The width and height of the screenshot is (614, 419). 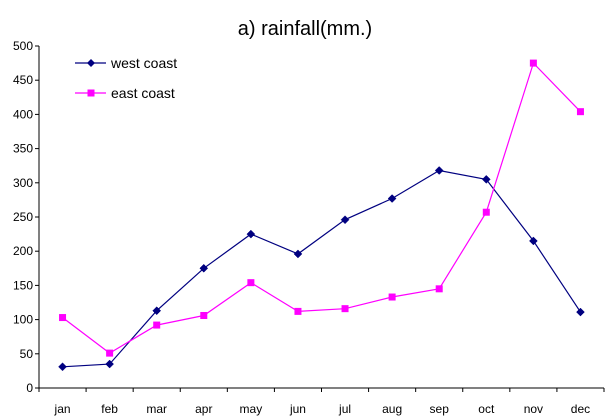 I want to click on y-tick-label: 200, so click(x=23, y=251).